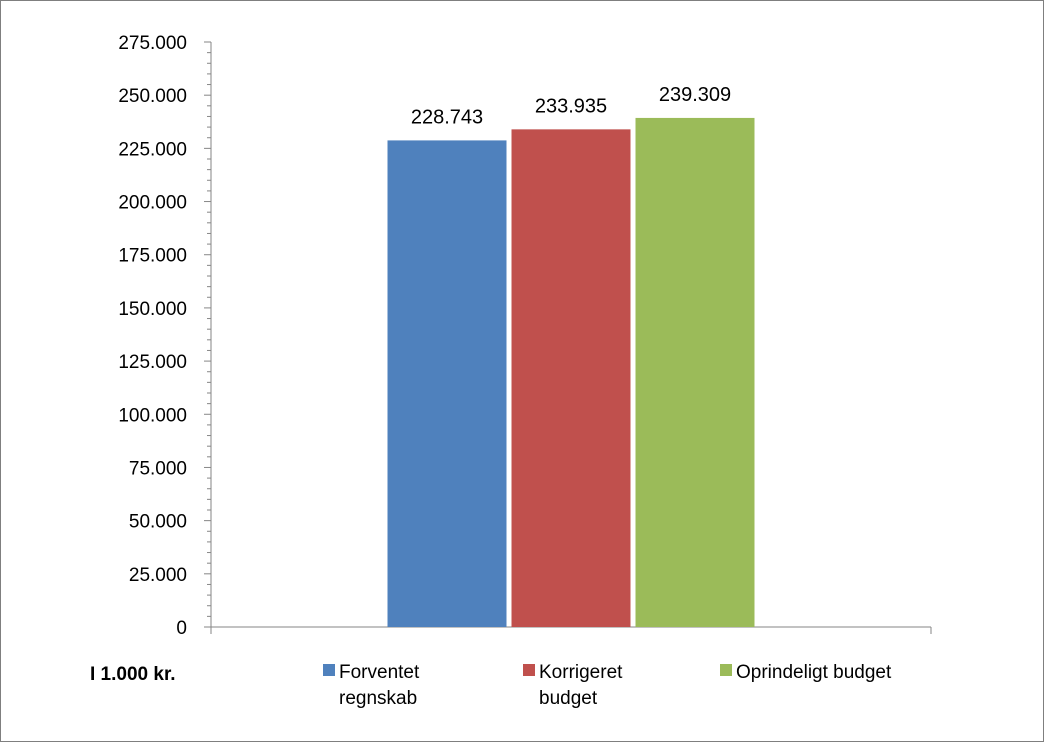 The width and height of the screenshot is (1044, 742). I want to click on bar-data-label: 239.309, so click(695, 95).